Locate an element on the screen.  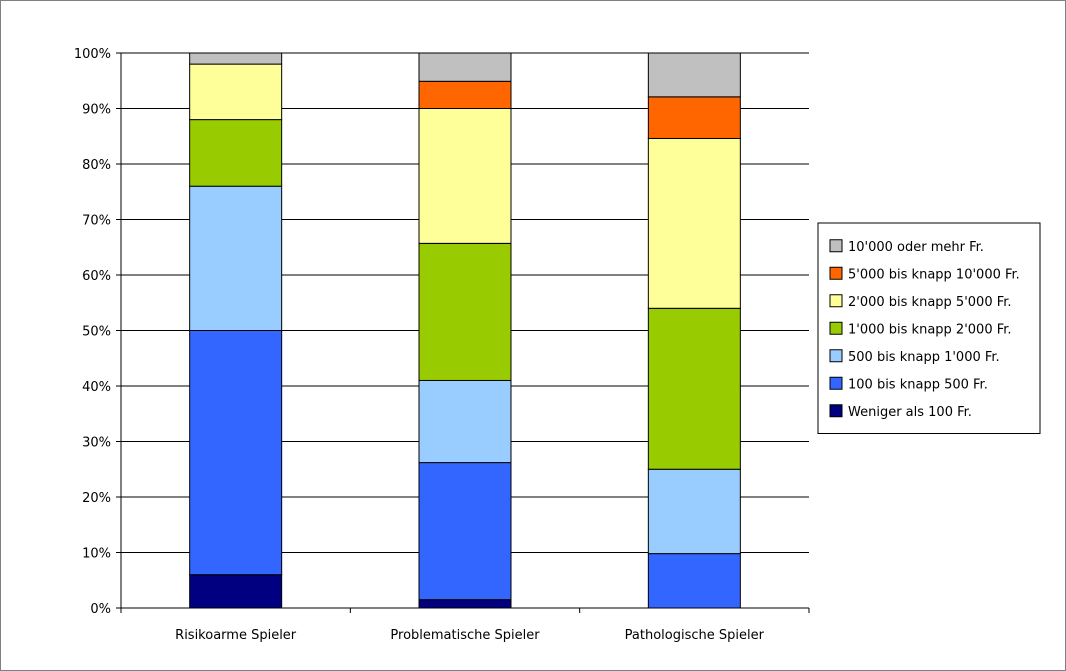
legend-box is located at coordinates (929, 328).